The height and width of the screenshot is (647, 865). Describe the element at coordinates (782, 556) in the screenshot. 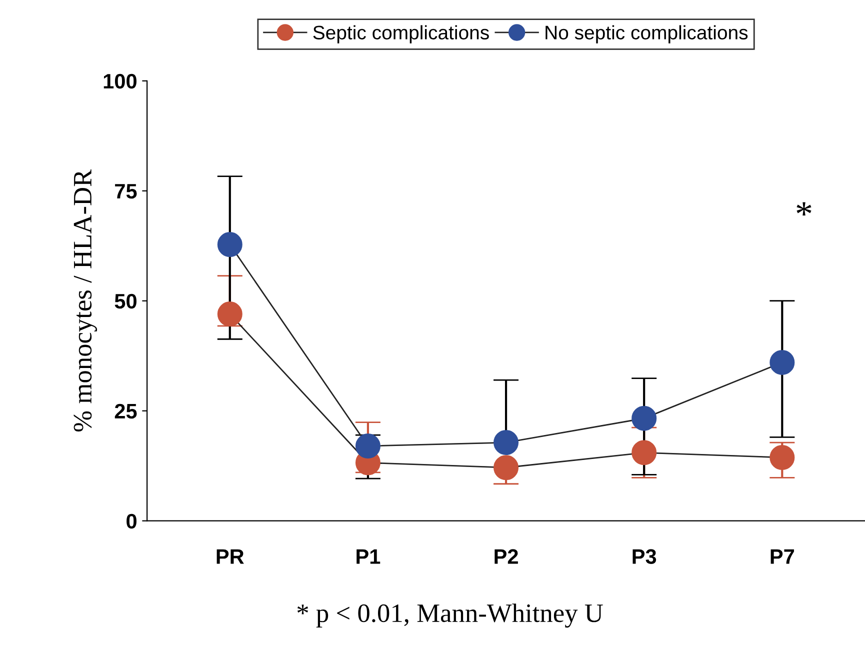

I see `x-tick-label: P7` at that location.